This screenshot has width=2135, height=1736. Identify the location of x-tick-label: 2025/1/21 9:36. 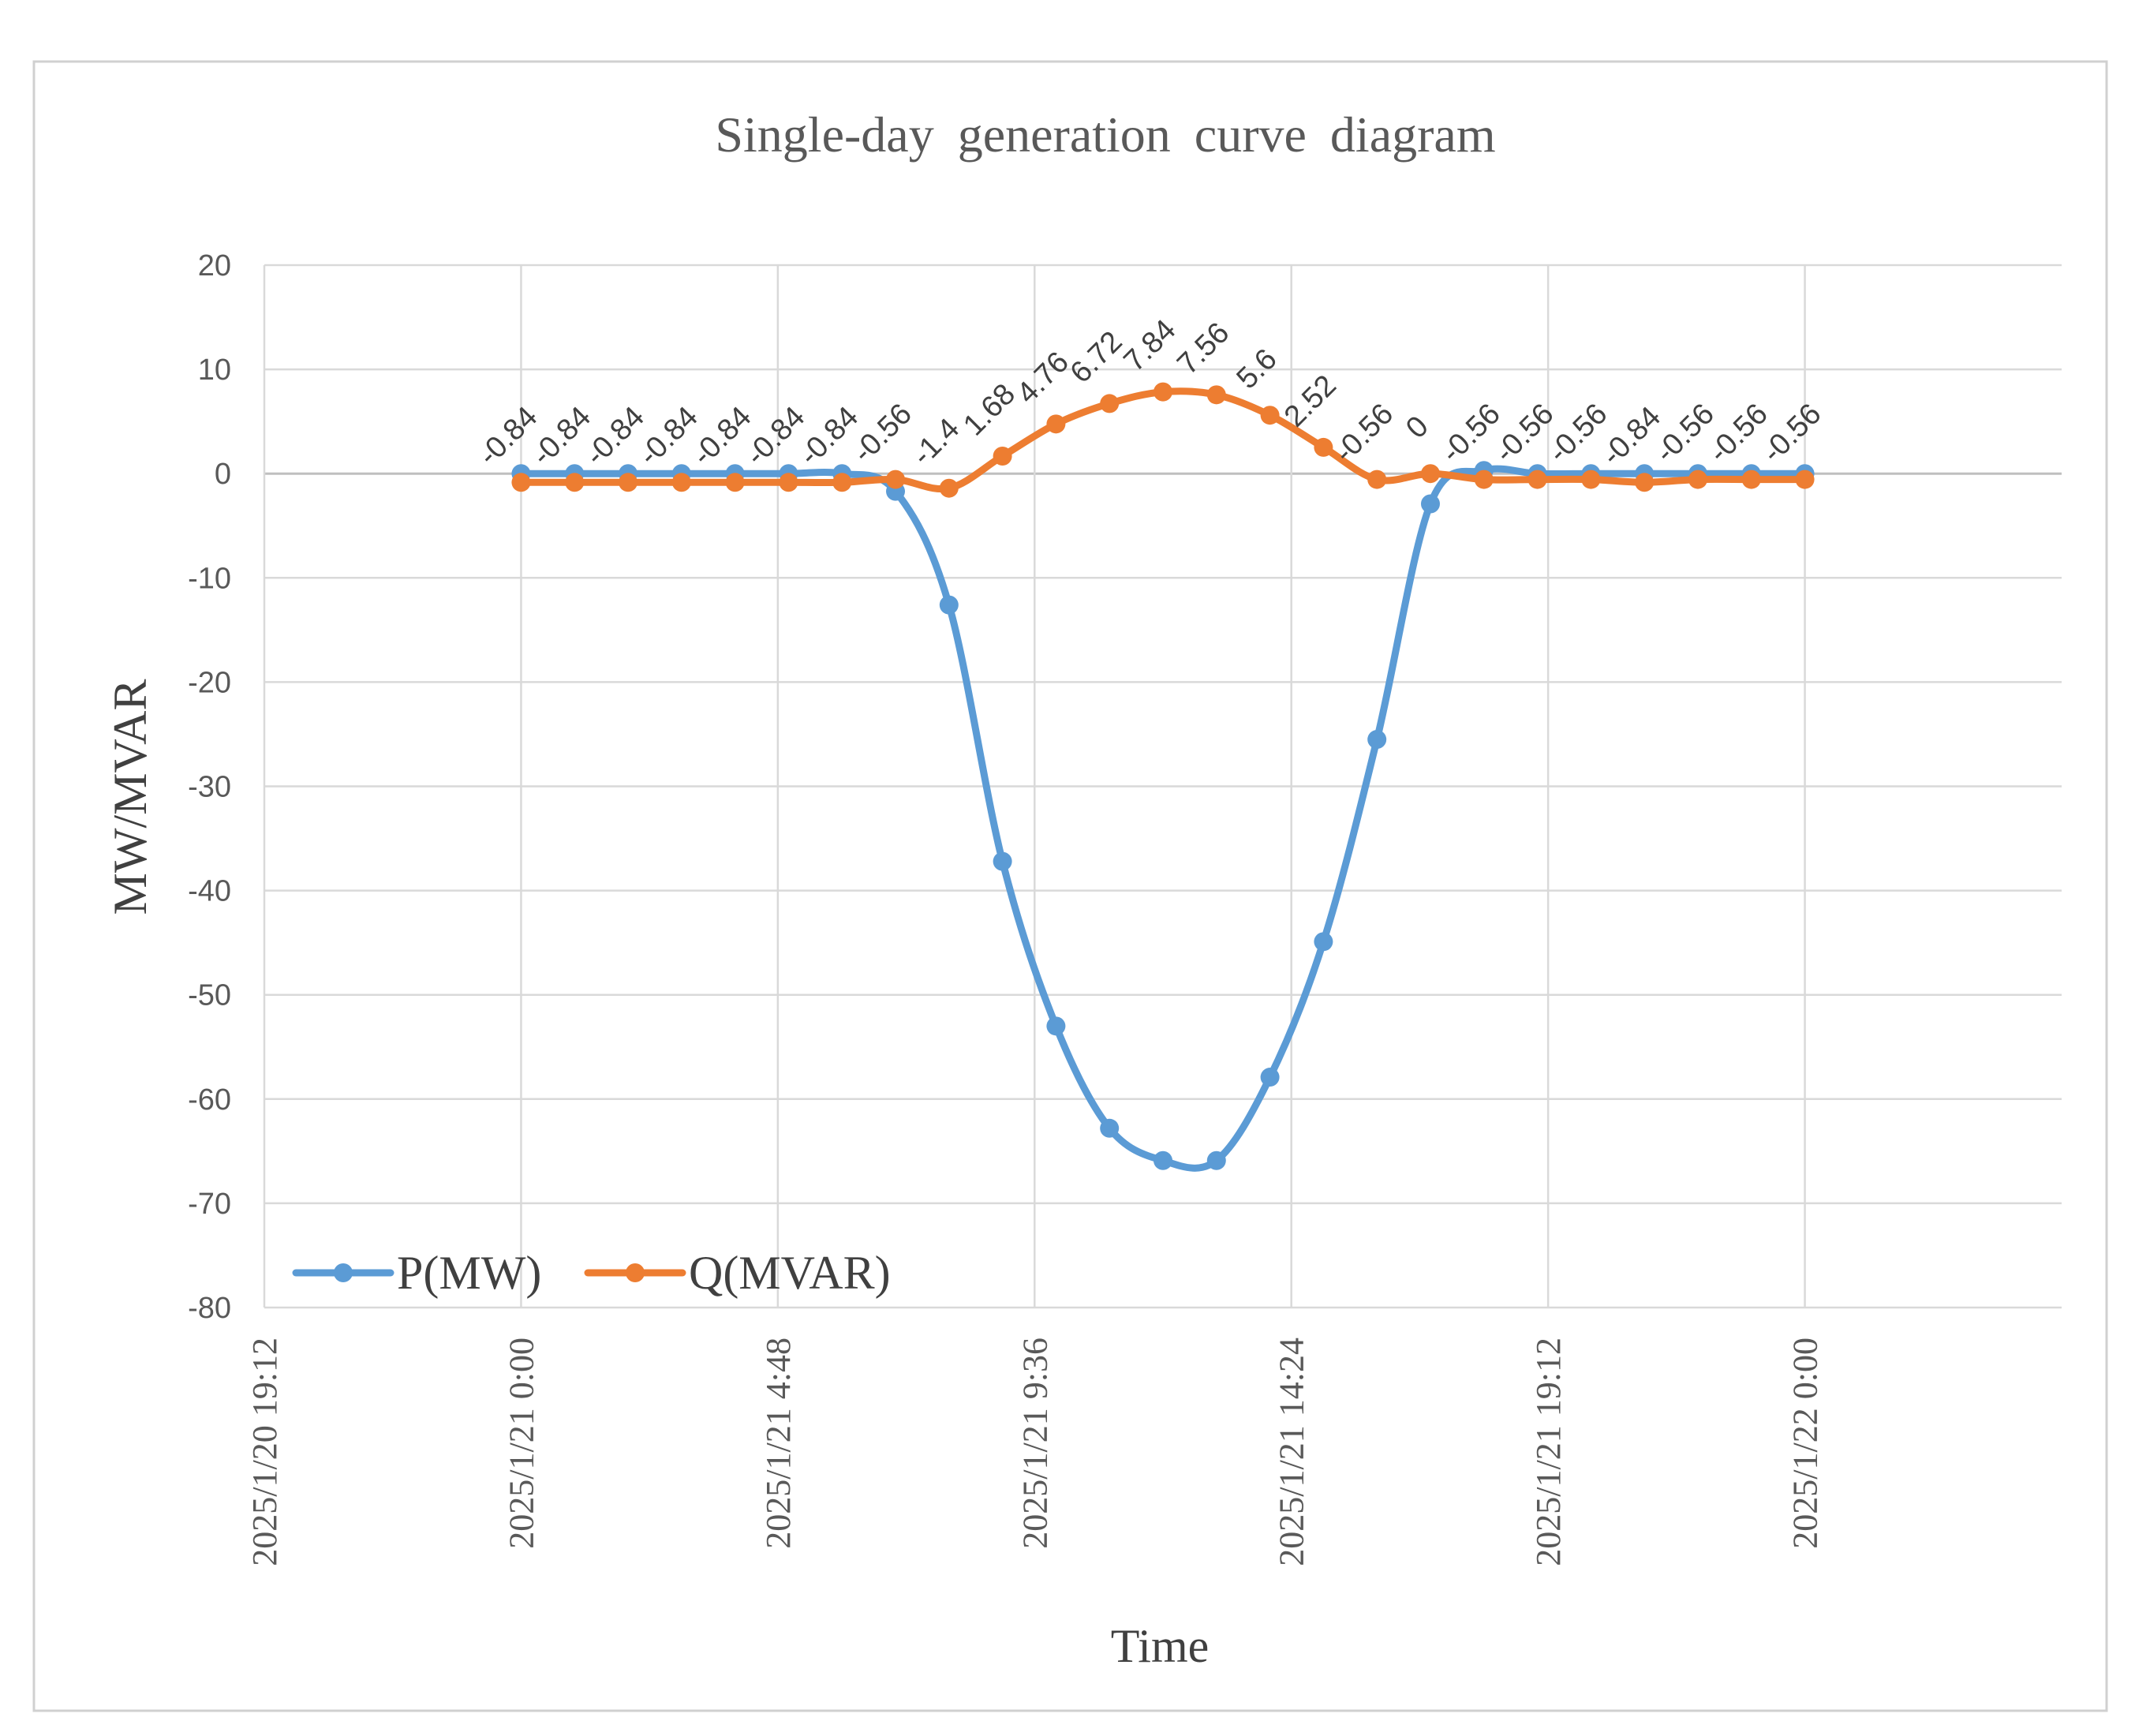
(1034, 1443).